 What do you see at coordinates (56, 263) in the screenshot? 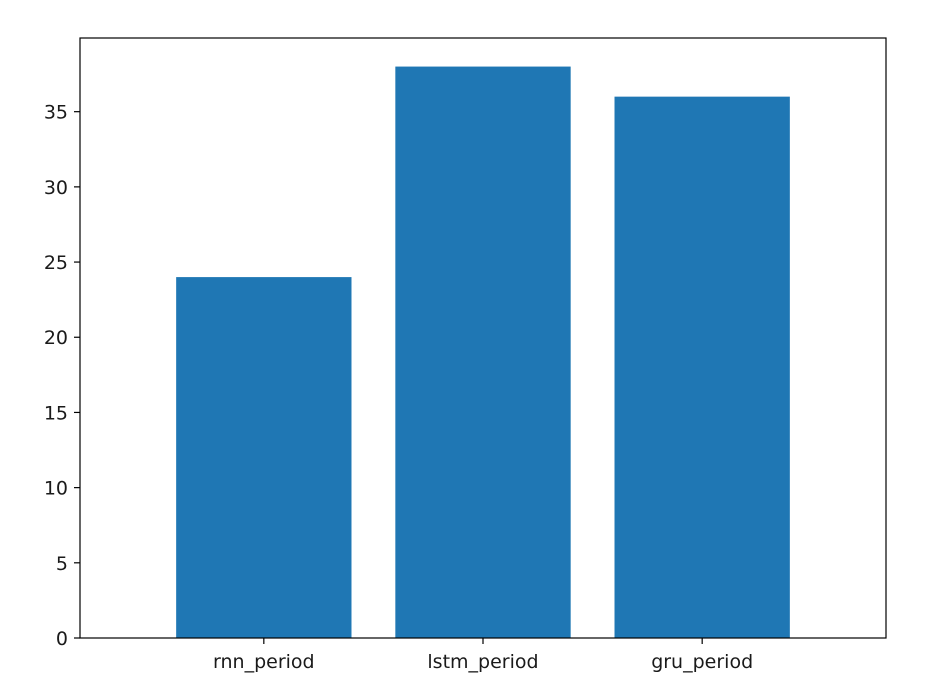
I see `y-tick-label: 25` at bounding box center [56, 263].